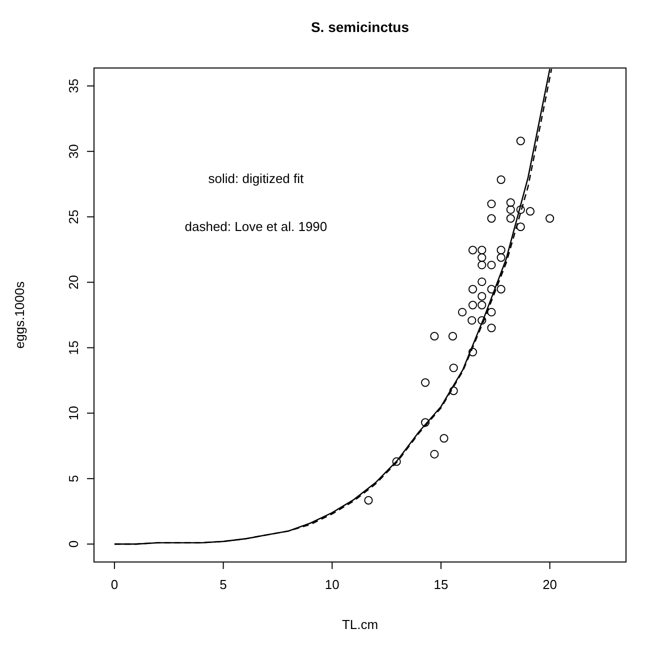 This screenshot has width=645, height=649. I want to click on x-tick-label: 20, so click(550, 584).